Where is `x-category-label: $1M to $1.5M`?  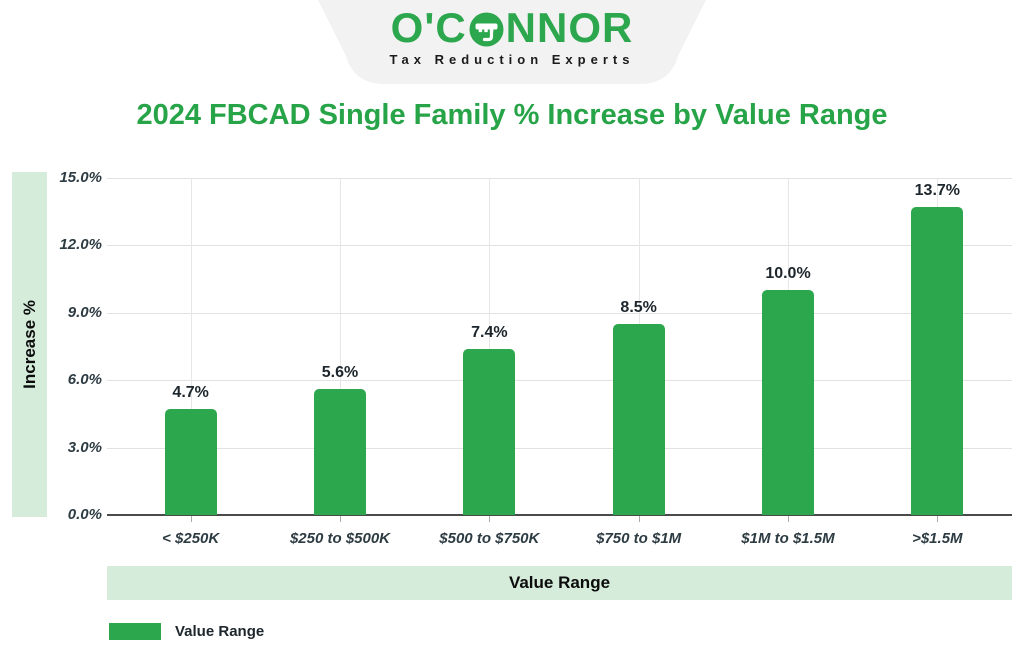
x-category-label: $1M to $1.5M is located at coordinates (788, 538).